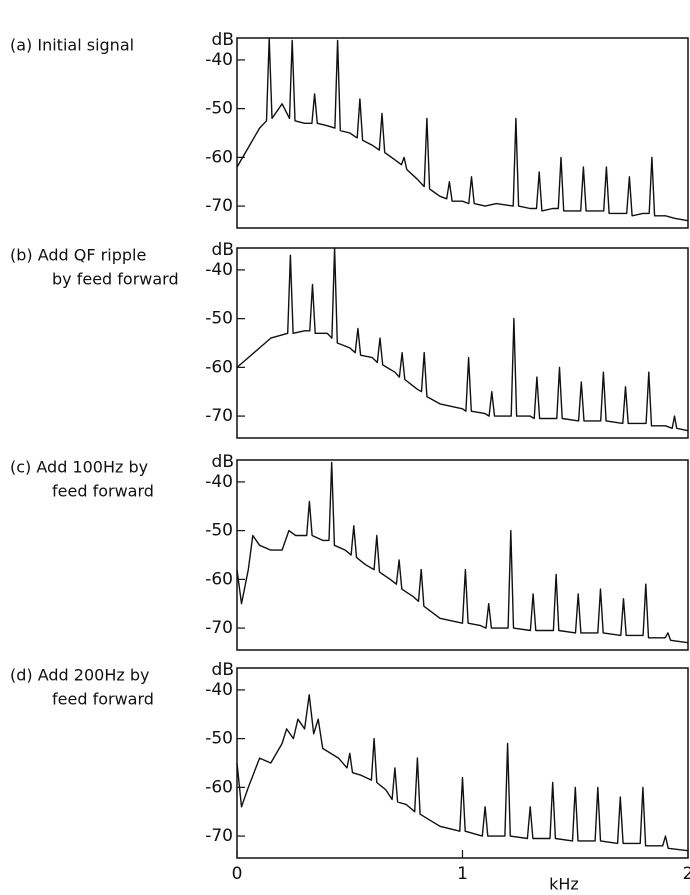  I want to click on panel-label: (d) Add 200Hz by, so click(79, 675).